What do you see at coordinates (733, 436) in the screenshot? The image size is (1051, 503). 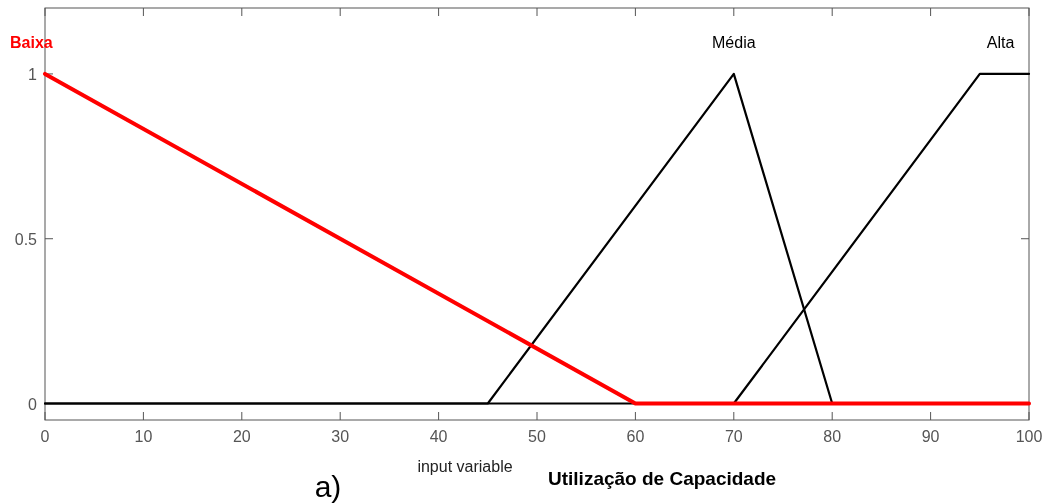 I see `x-tick-label: 70` at bounding box center [733, 436].